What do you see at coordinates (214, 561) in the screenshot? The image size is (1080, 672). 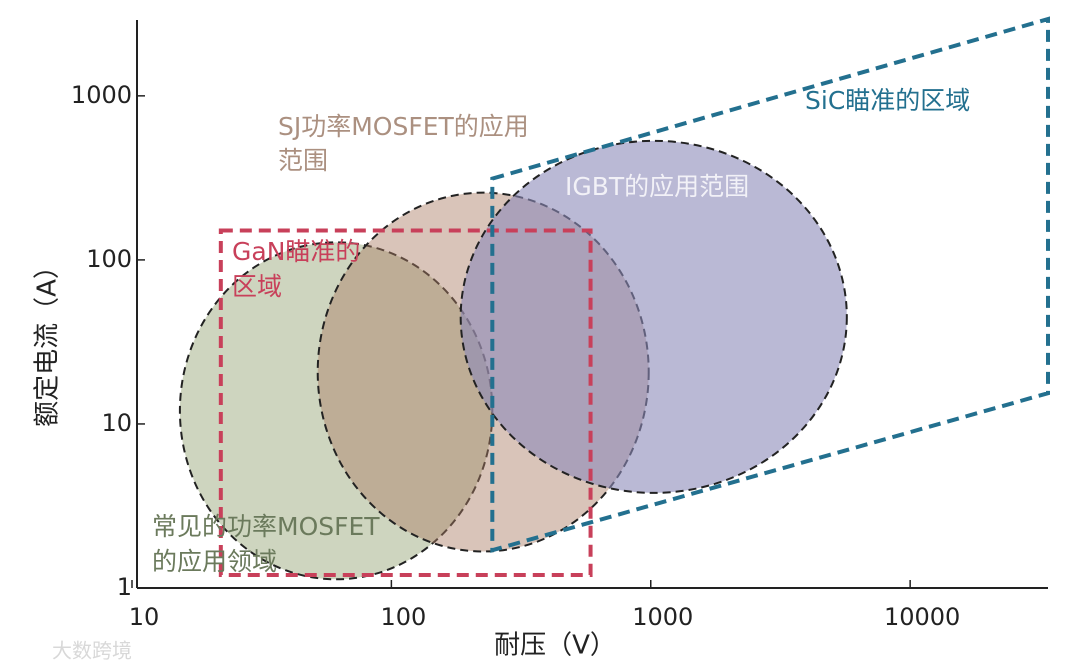 I see `region-label: 的应用领域` at bounding box center [214, 561].